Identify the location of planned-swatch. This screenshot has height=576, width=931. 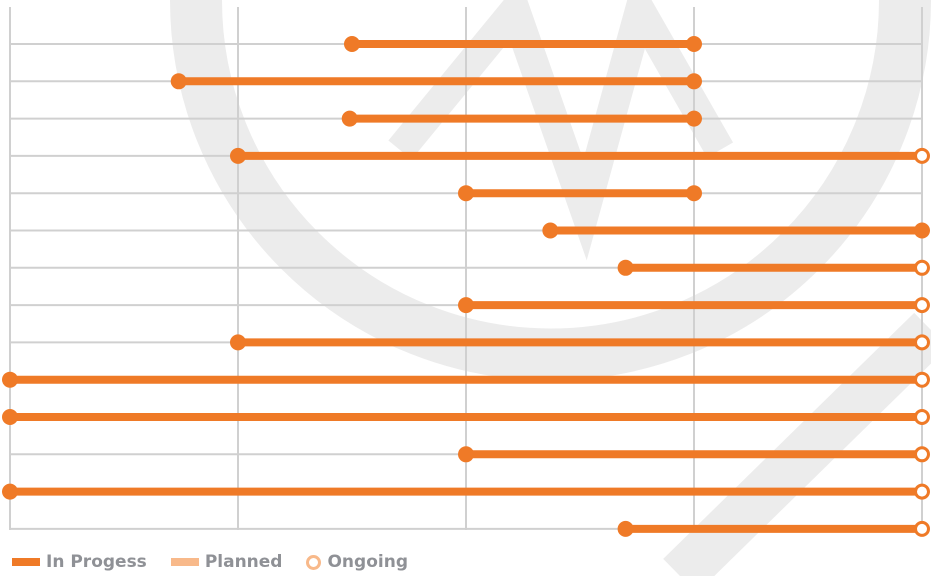
(184, 562).